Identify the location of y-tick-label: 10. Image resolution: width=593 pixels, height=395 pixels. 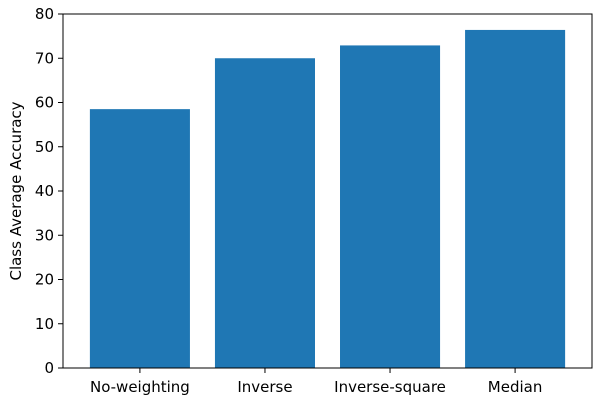
(44, 324).